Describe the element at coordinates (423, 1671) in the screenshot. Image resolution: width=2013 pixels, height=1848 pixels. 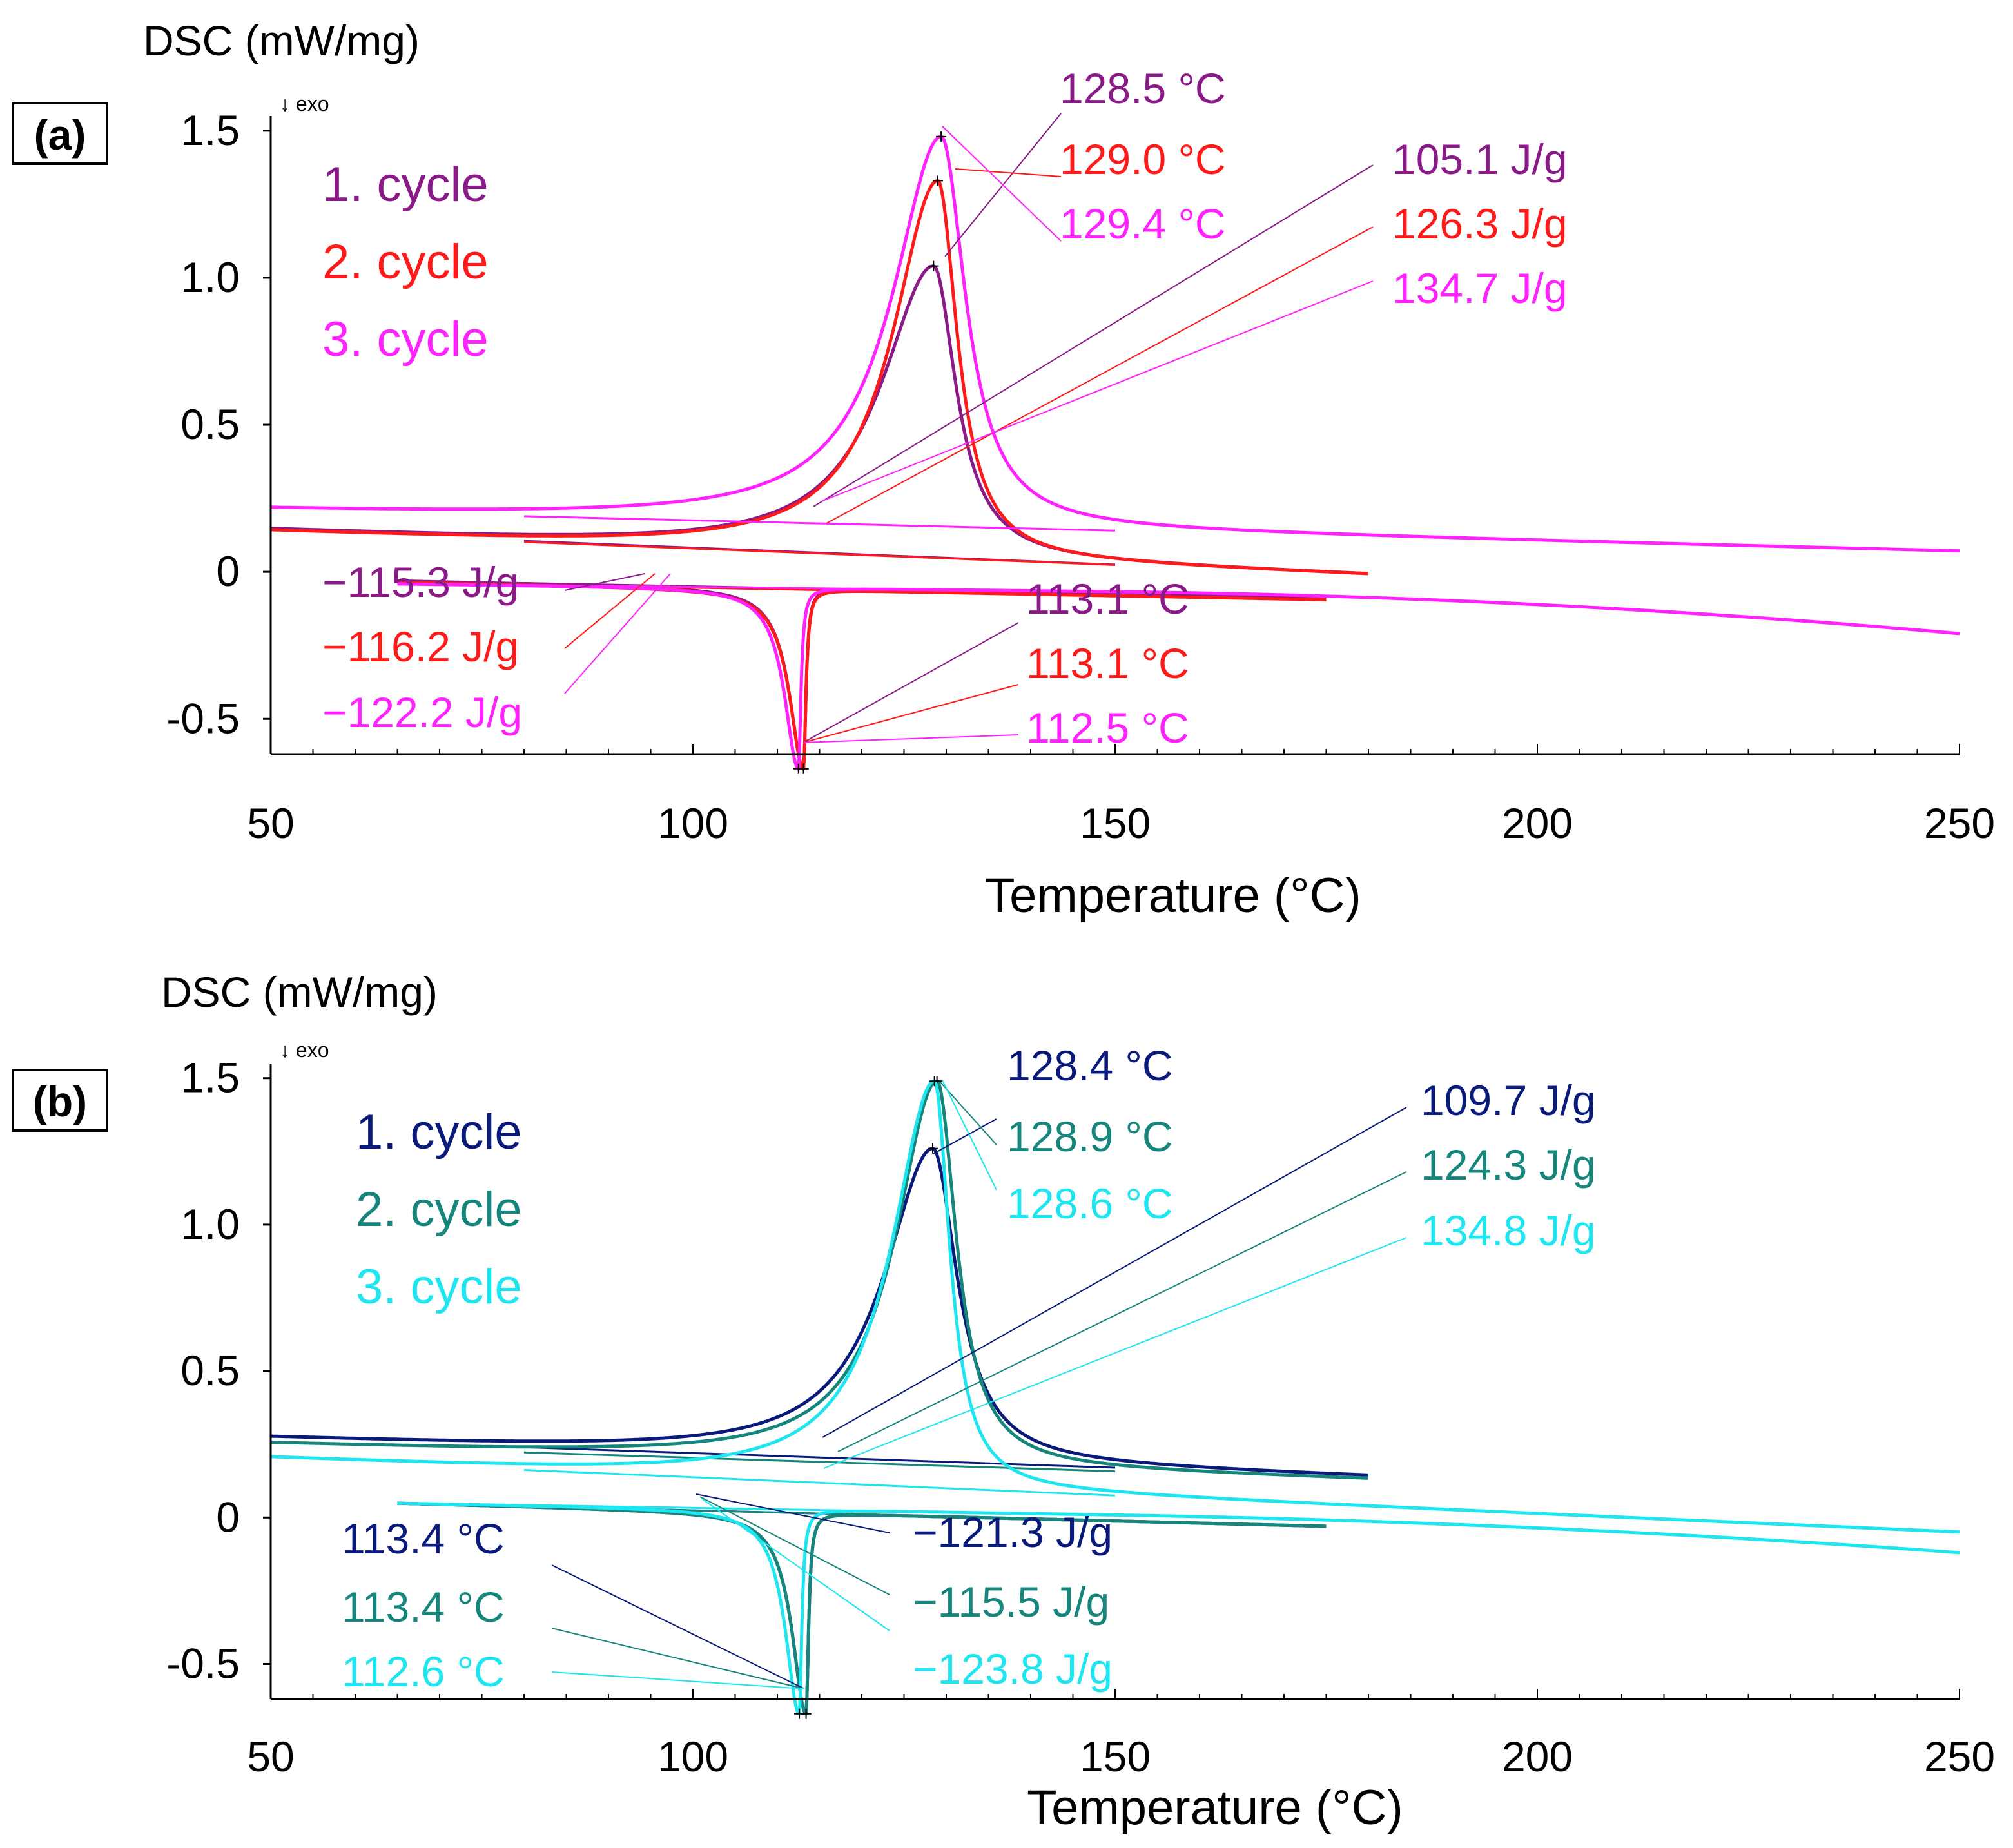
I see `cooling-peak-label: 112.6 °C` at that location.